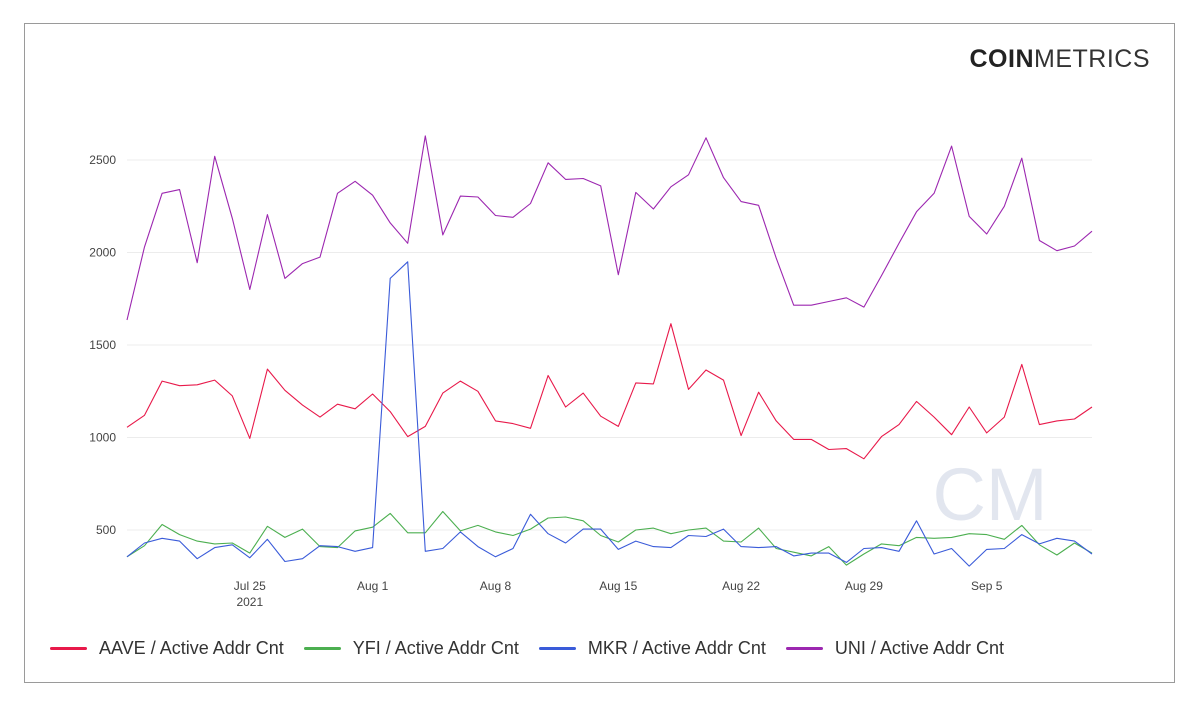  Describe the element at coordinates (804, 648) in the screenshot. I see `legend-swatch-uni` at that location.